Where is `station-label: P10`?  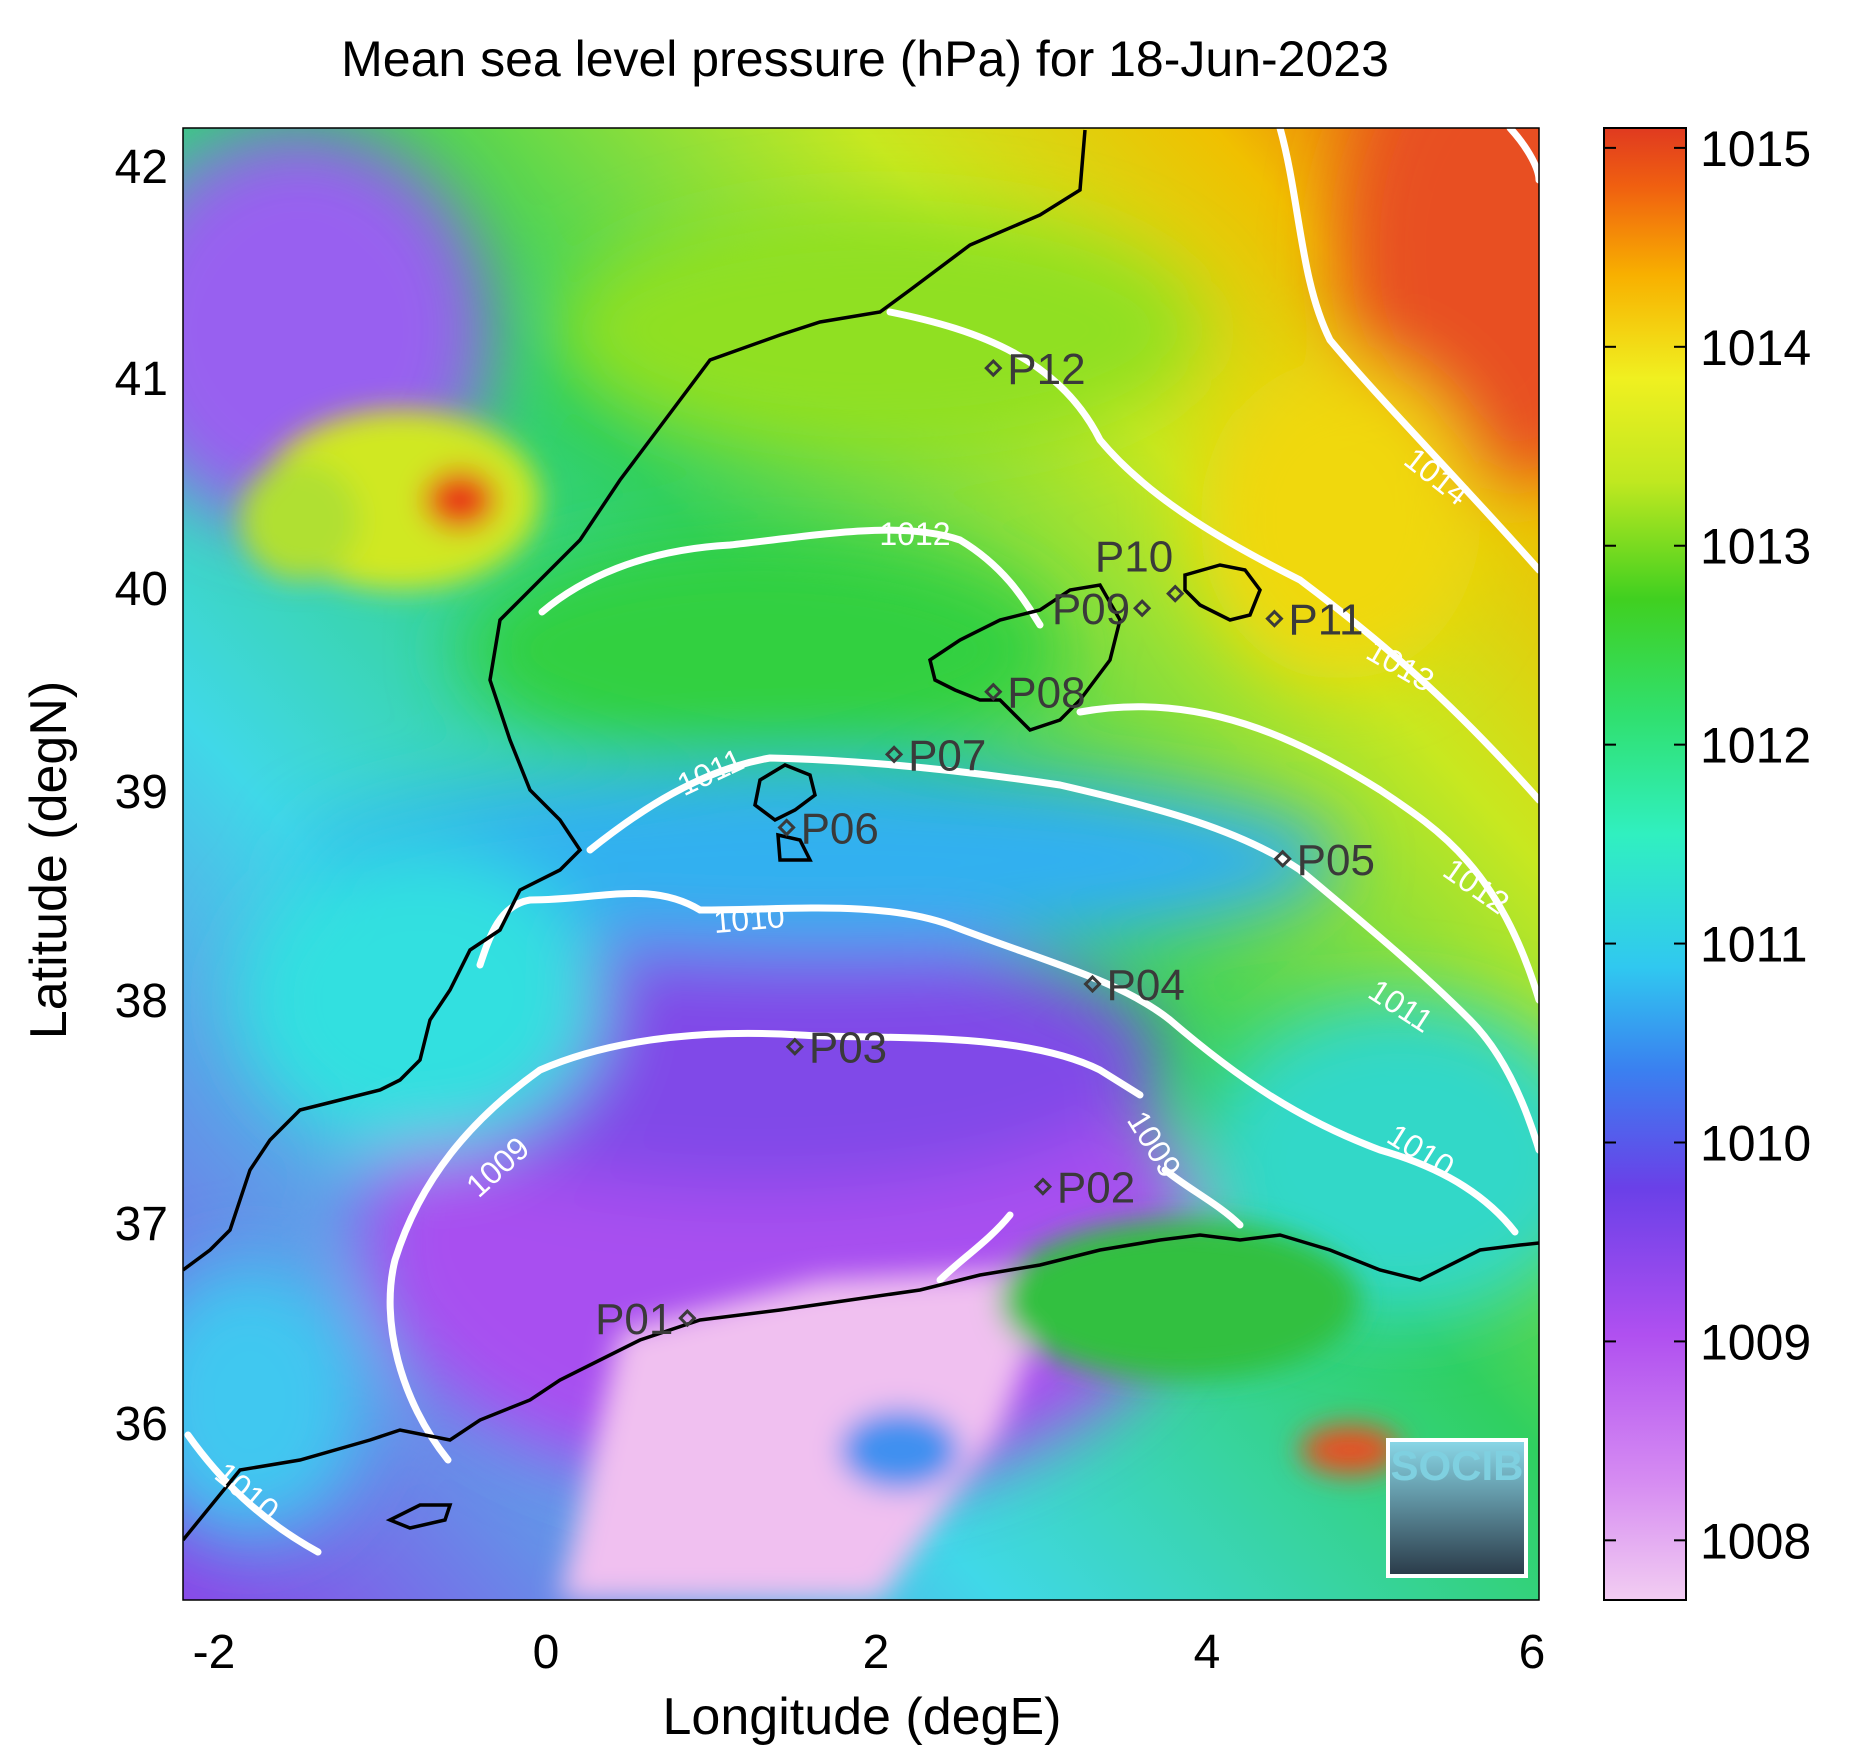
station-label: P10 is located at coordinates (1134, 557).